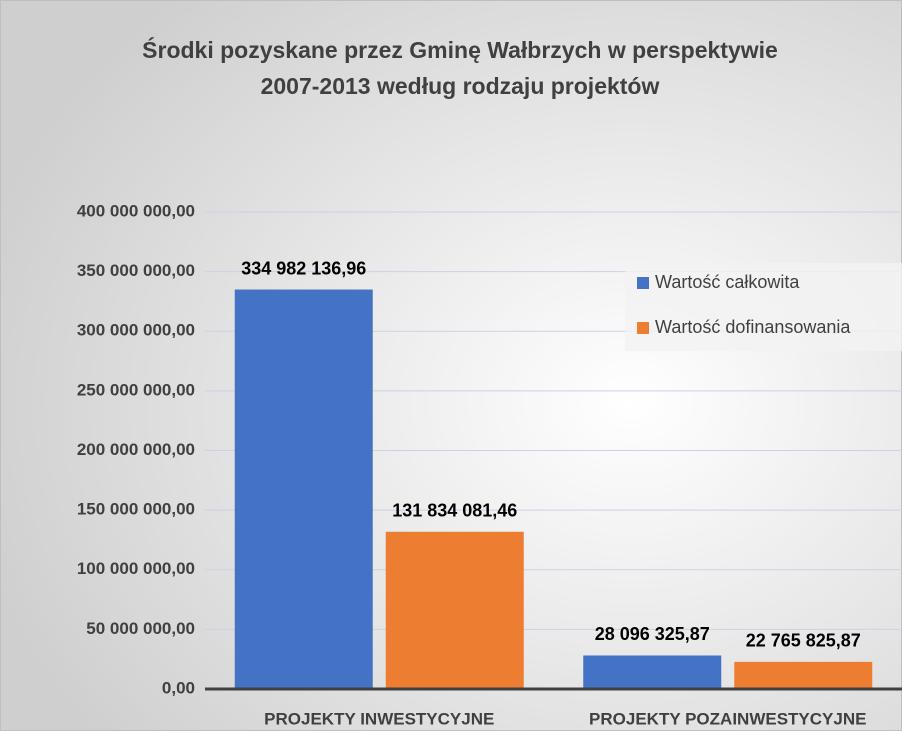 The width and height of the screenshot is (902, 731). Describe the element at coordinates (136, 568) in the screenshot. I see `y-tick-label: 100 000 000,00` at that location.